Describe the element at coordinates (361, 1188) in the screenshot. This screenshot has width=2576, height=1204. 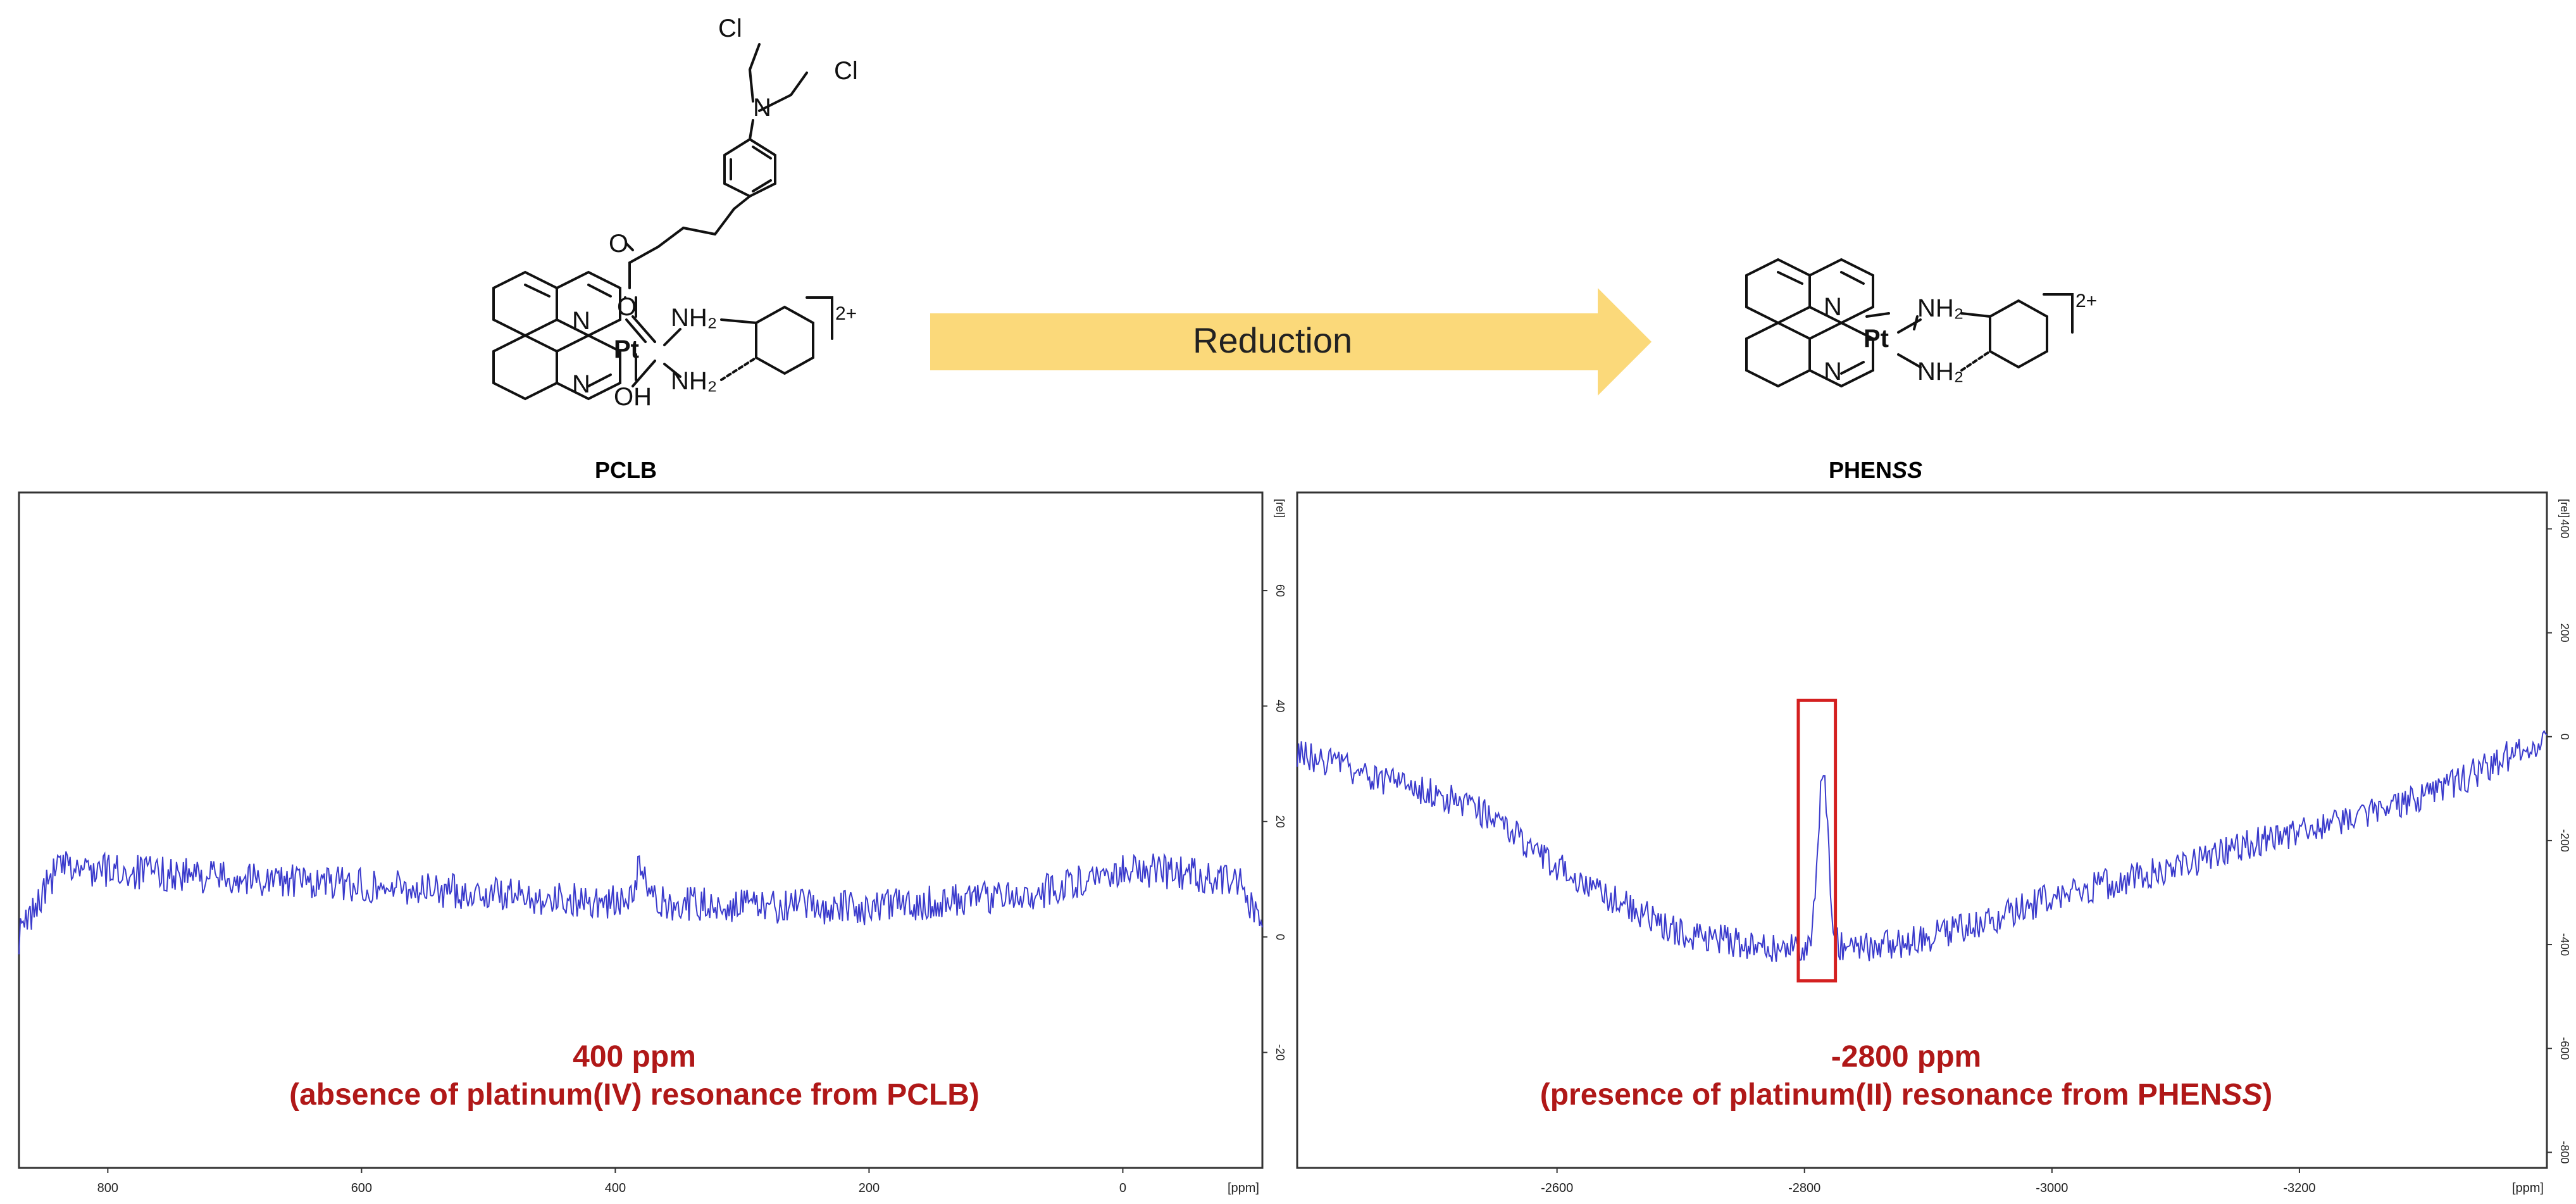
I see `x-tick-label: 600` at that location.